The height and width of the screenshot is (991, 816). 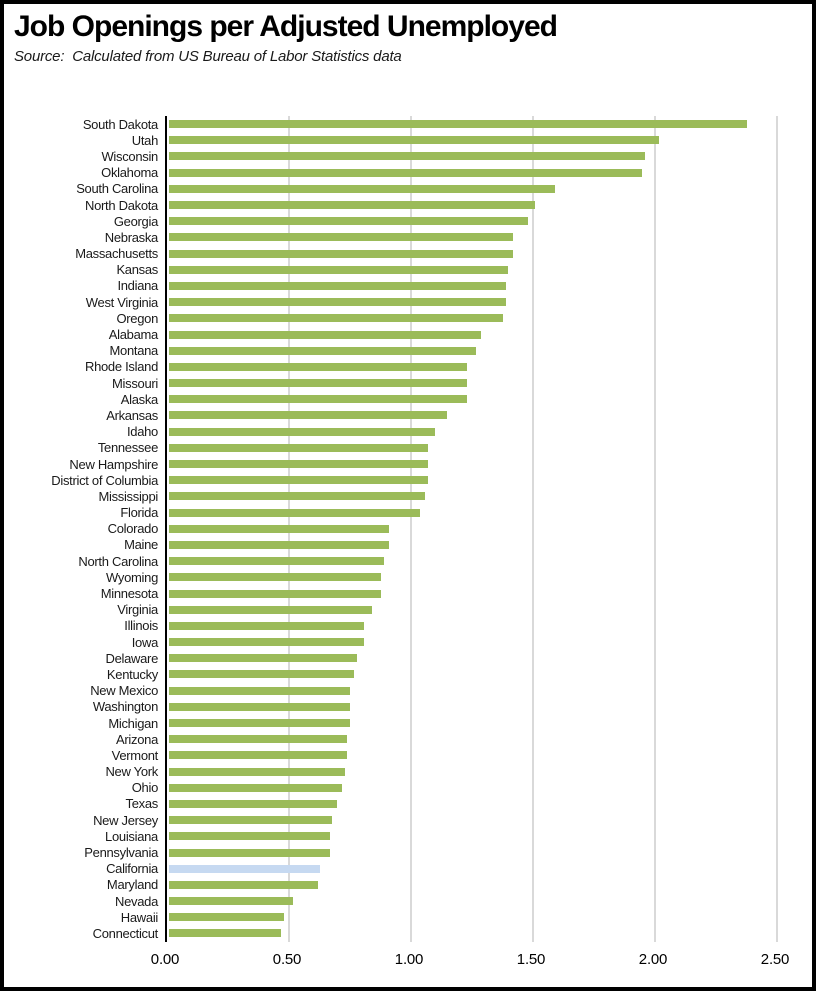 What do you see at coordinates (132, 577) in the screenshot?
I see `category-label: Wyoming` at bounding box center [132, 577].